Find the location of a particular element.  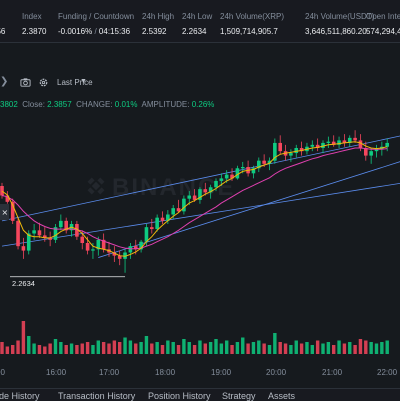

stat-label: 24h High is located at coordinates (158, 16).